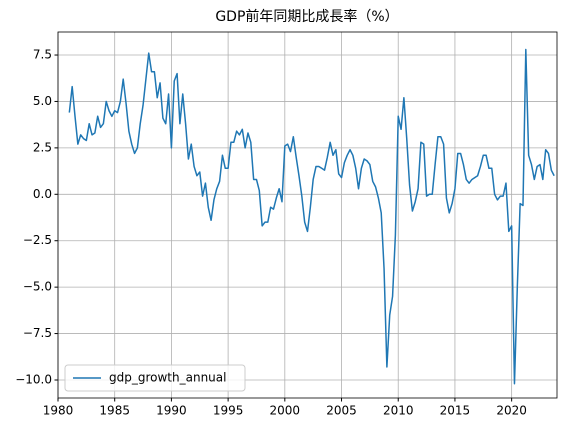 This screenshot has height=433, width=565. I want to click on y-tick-label: −10.0, so click(33, 379).